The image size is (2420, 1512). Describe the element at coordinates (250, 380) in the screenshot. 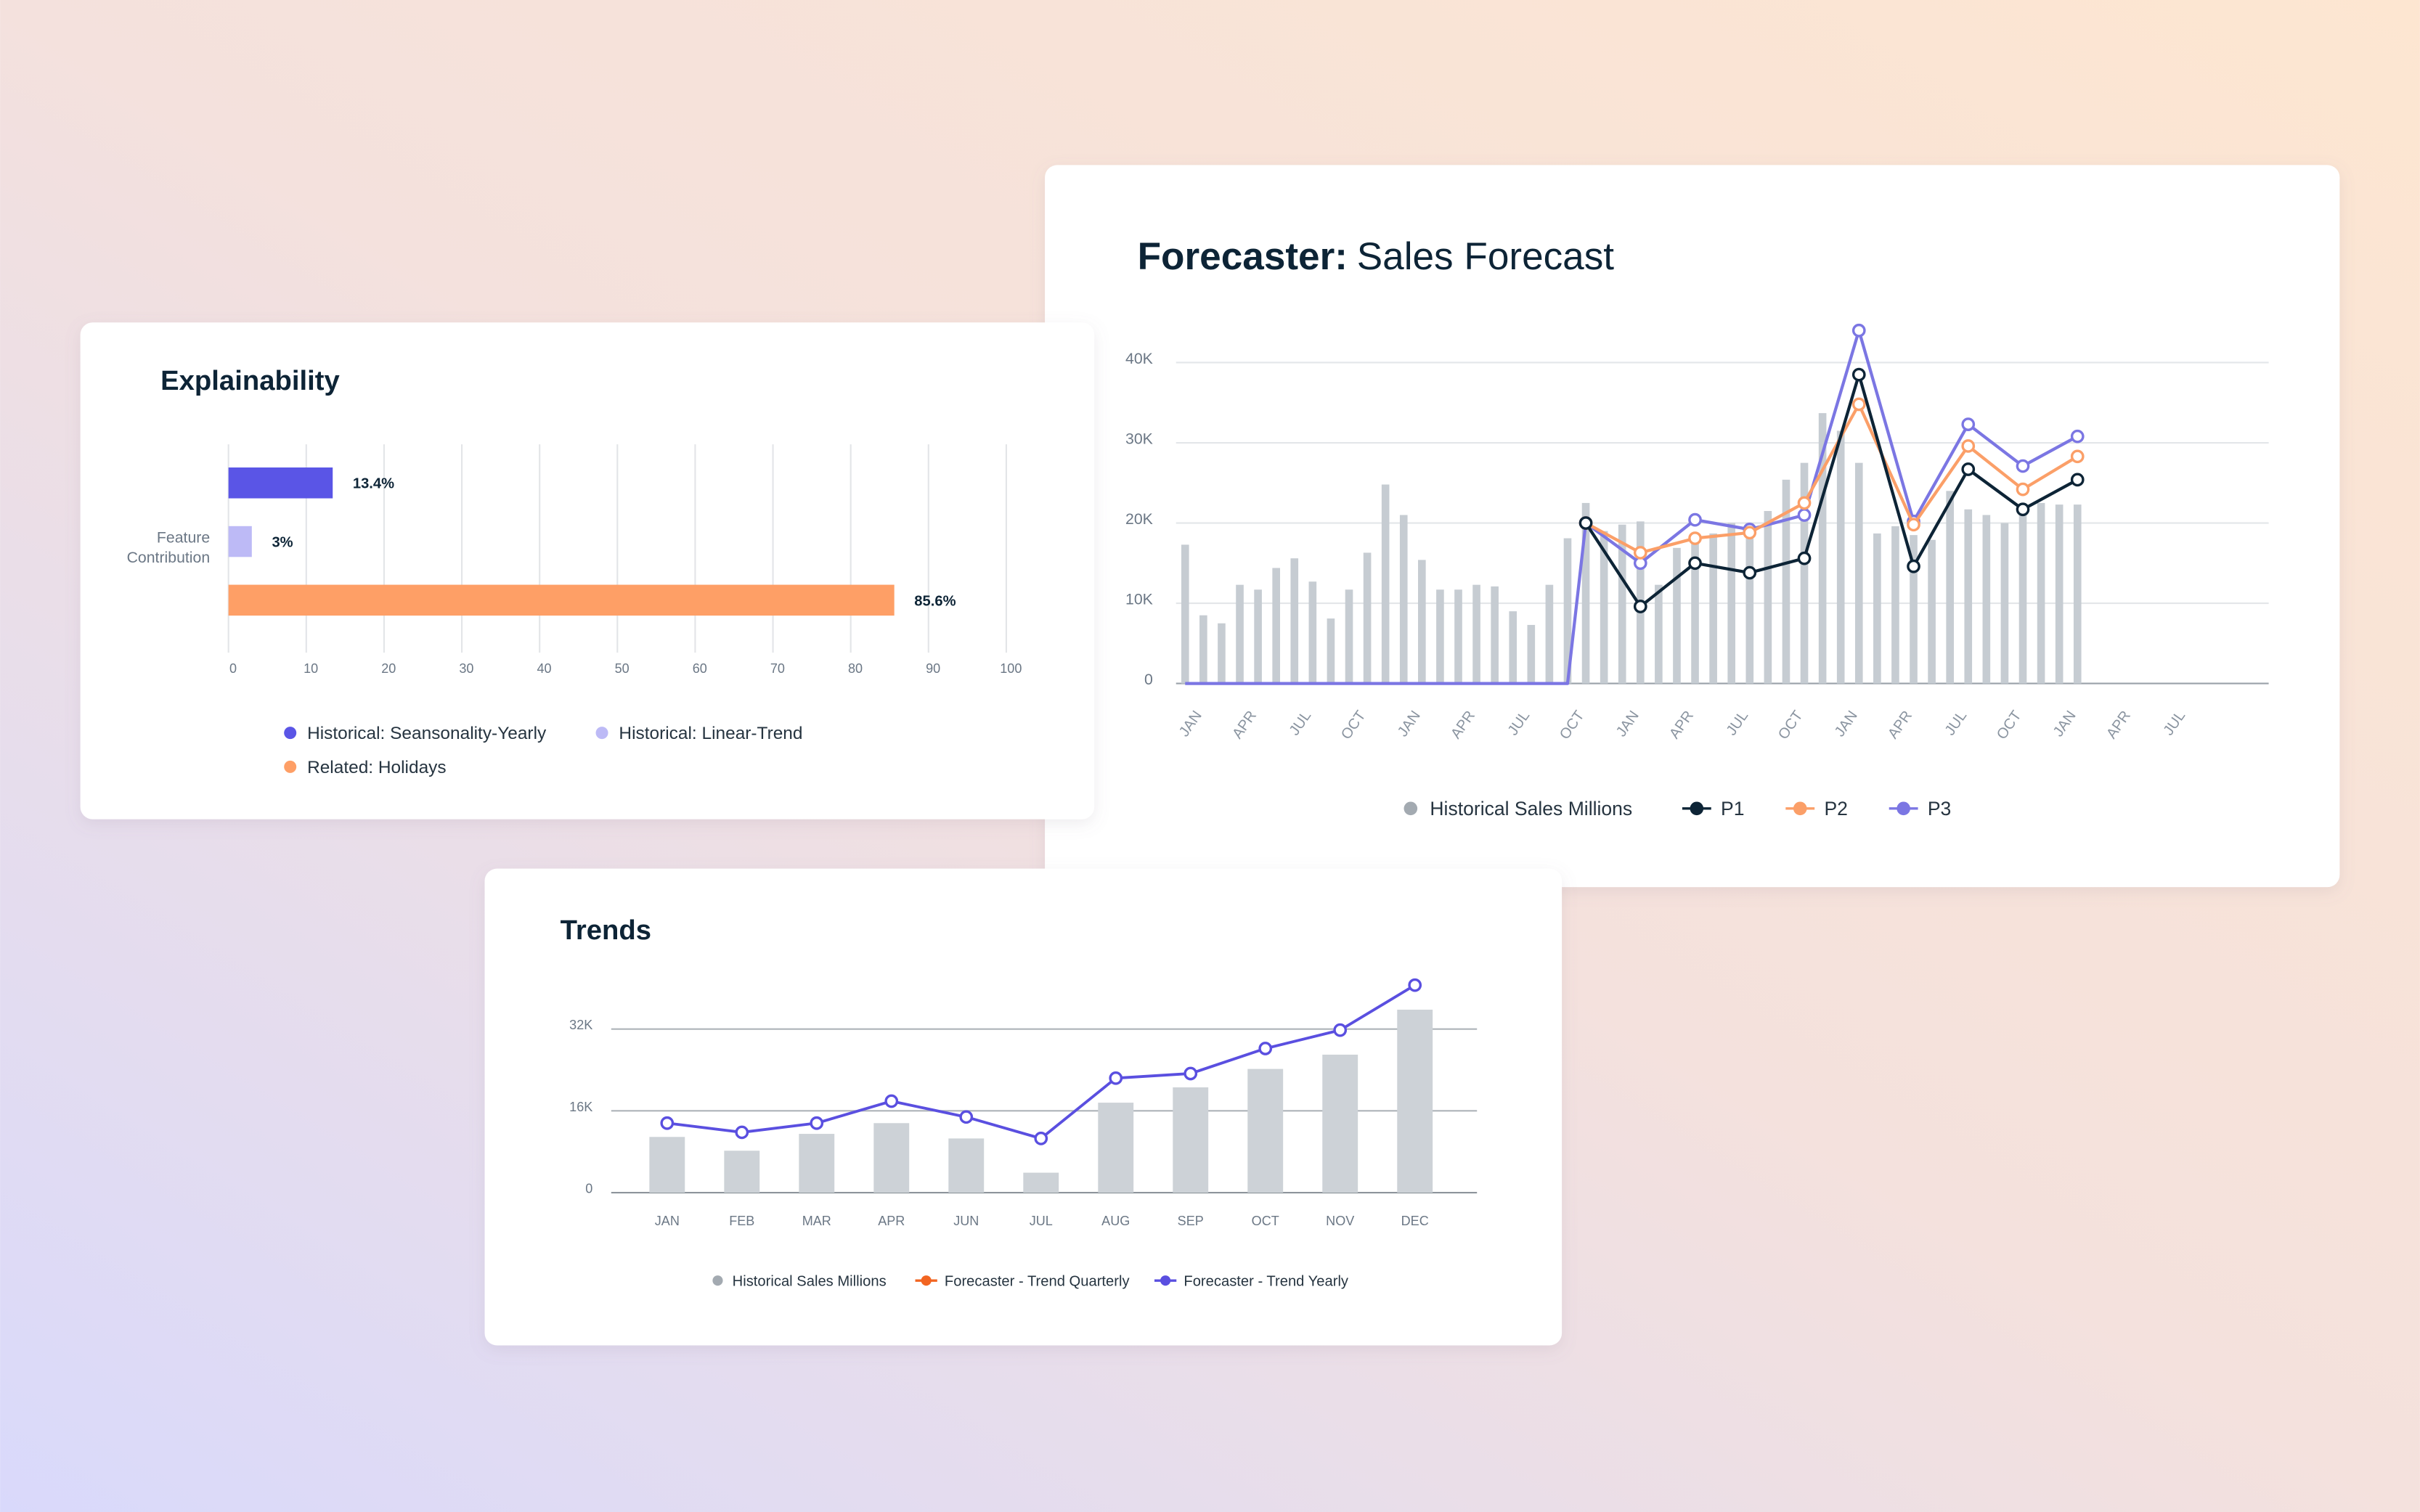

I see `chart-title: Explainability` at that location.